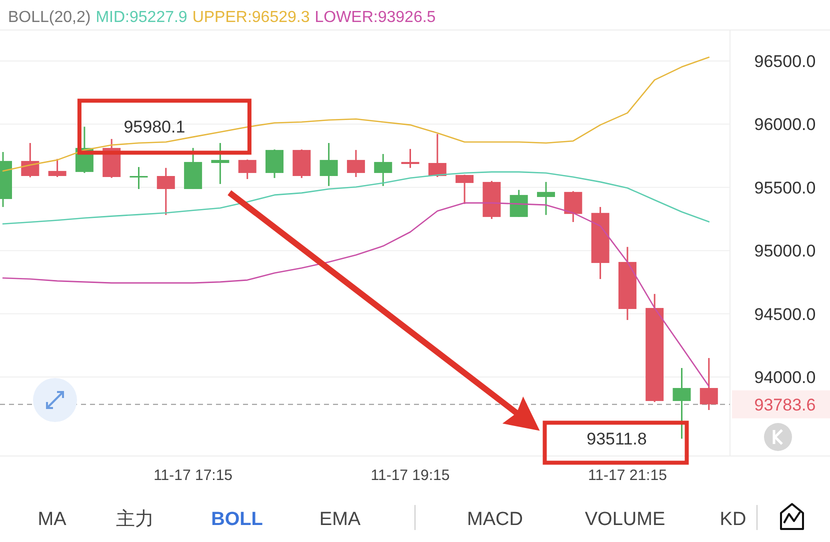 The width and height of the screenshot is (830, 542). Describe the element at coordinates (52, 519) in the screenshot. I see `text: MA` at that location.